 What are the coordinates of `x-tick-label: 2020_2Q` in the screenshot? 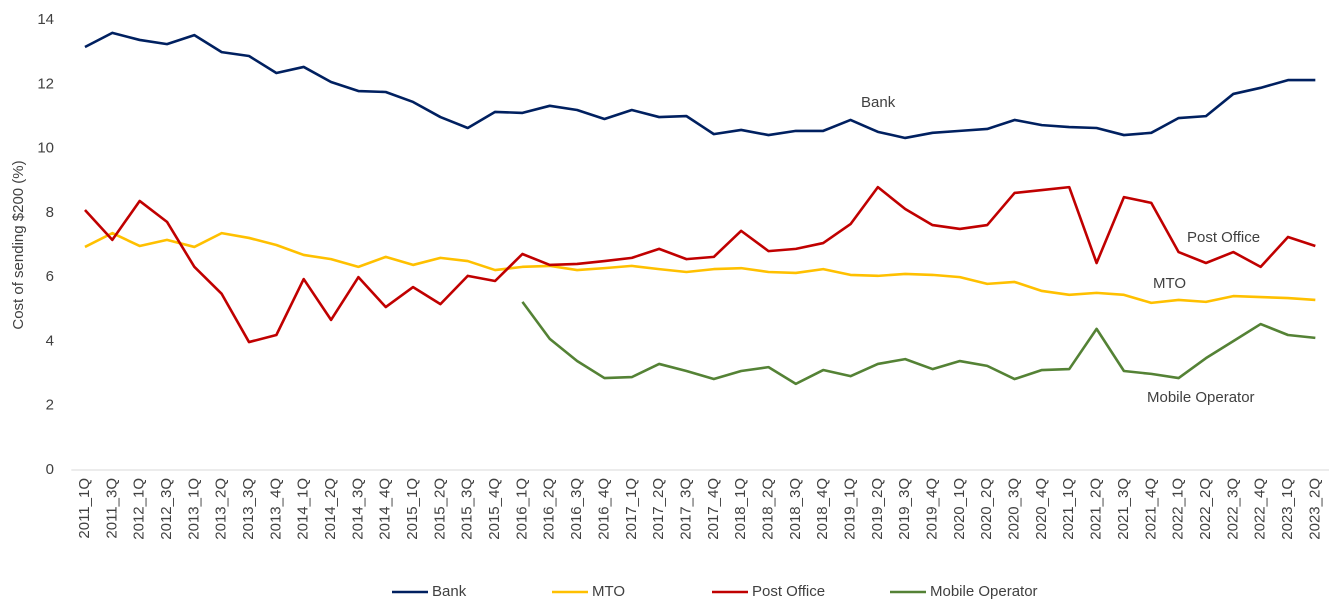 It's located at (986, 509).